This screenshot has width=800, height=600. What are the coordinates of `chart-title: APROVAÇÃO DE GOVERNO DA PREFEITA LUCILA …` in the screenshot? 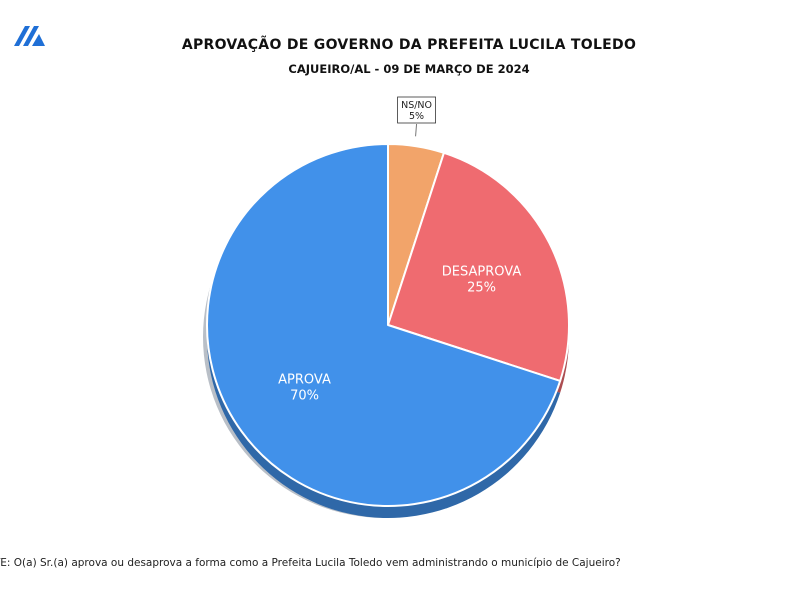 It's located at (409, 45).